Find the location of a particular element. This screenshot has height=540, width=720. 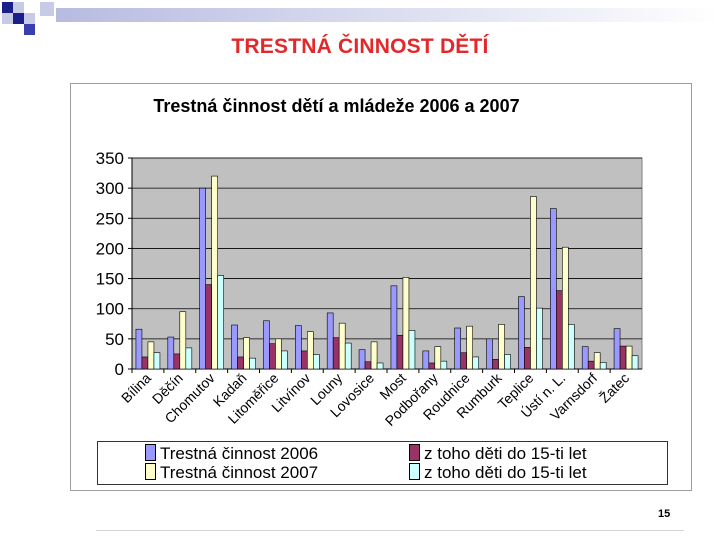

legend-item-kids-2006: z toho děti do 15-ti let is located at coordinates (498, 454).